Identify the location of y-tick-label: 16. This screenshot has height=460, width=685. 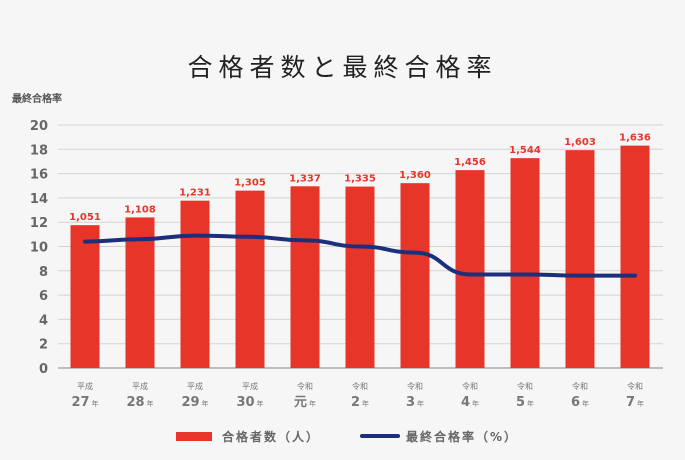
(39, 175).